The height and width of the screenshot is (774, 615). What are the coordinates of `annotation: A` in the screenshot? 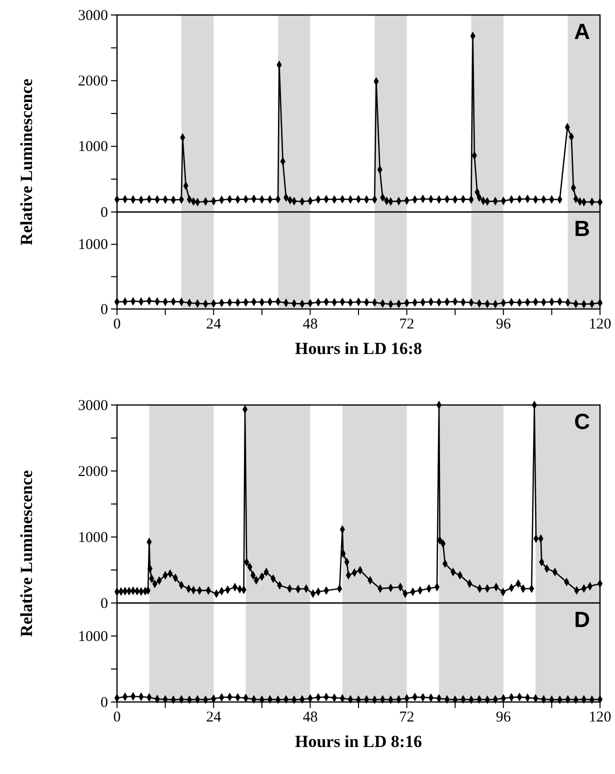 It's located at (582, 31).